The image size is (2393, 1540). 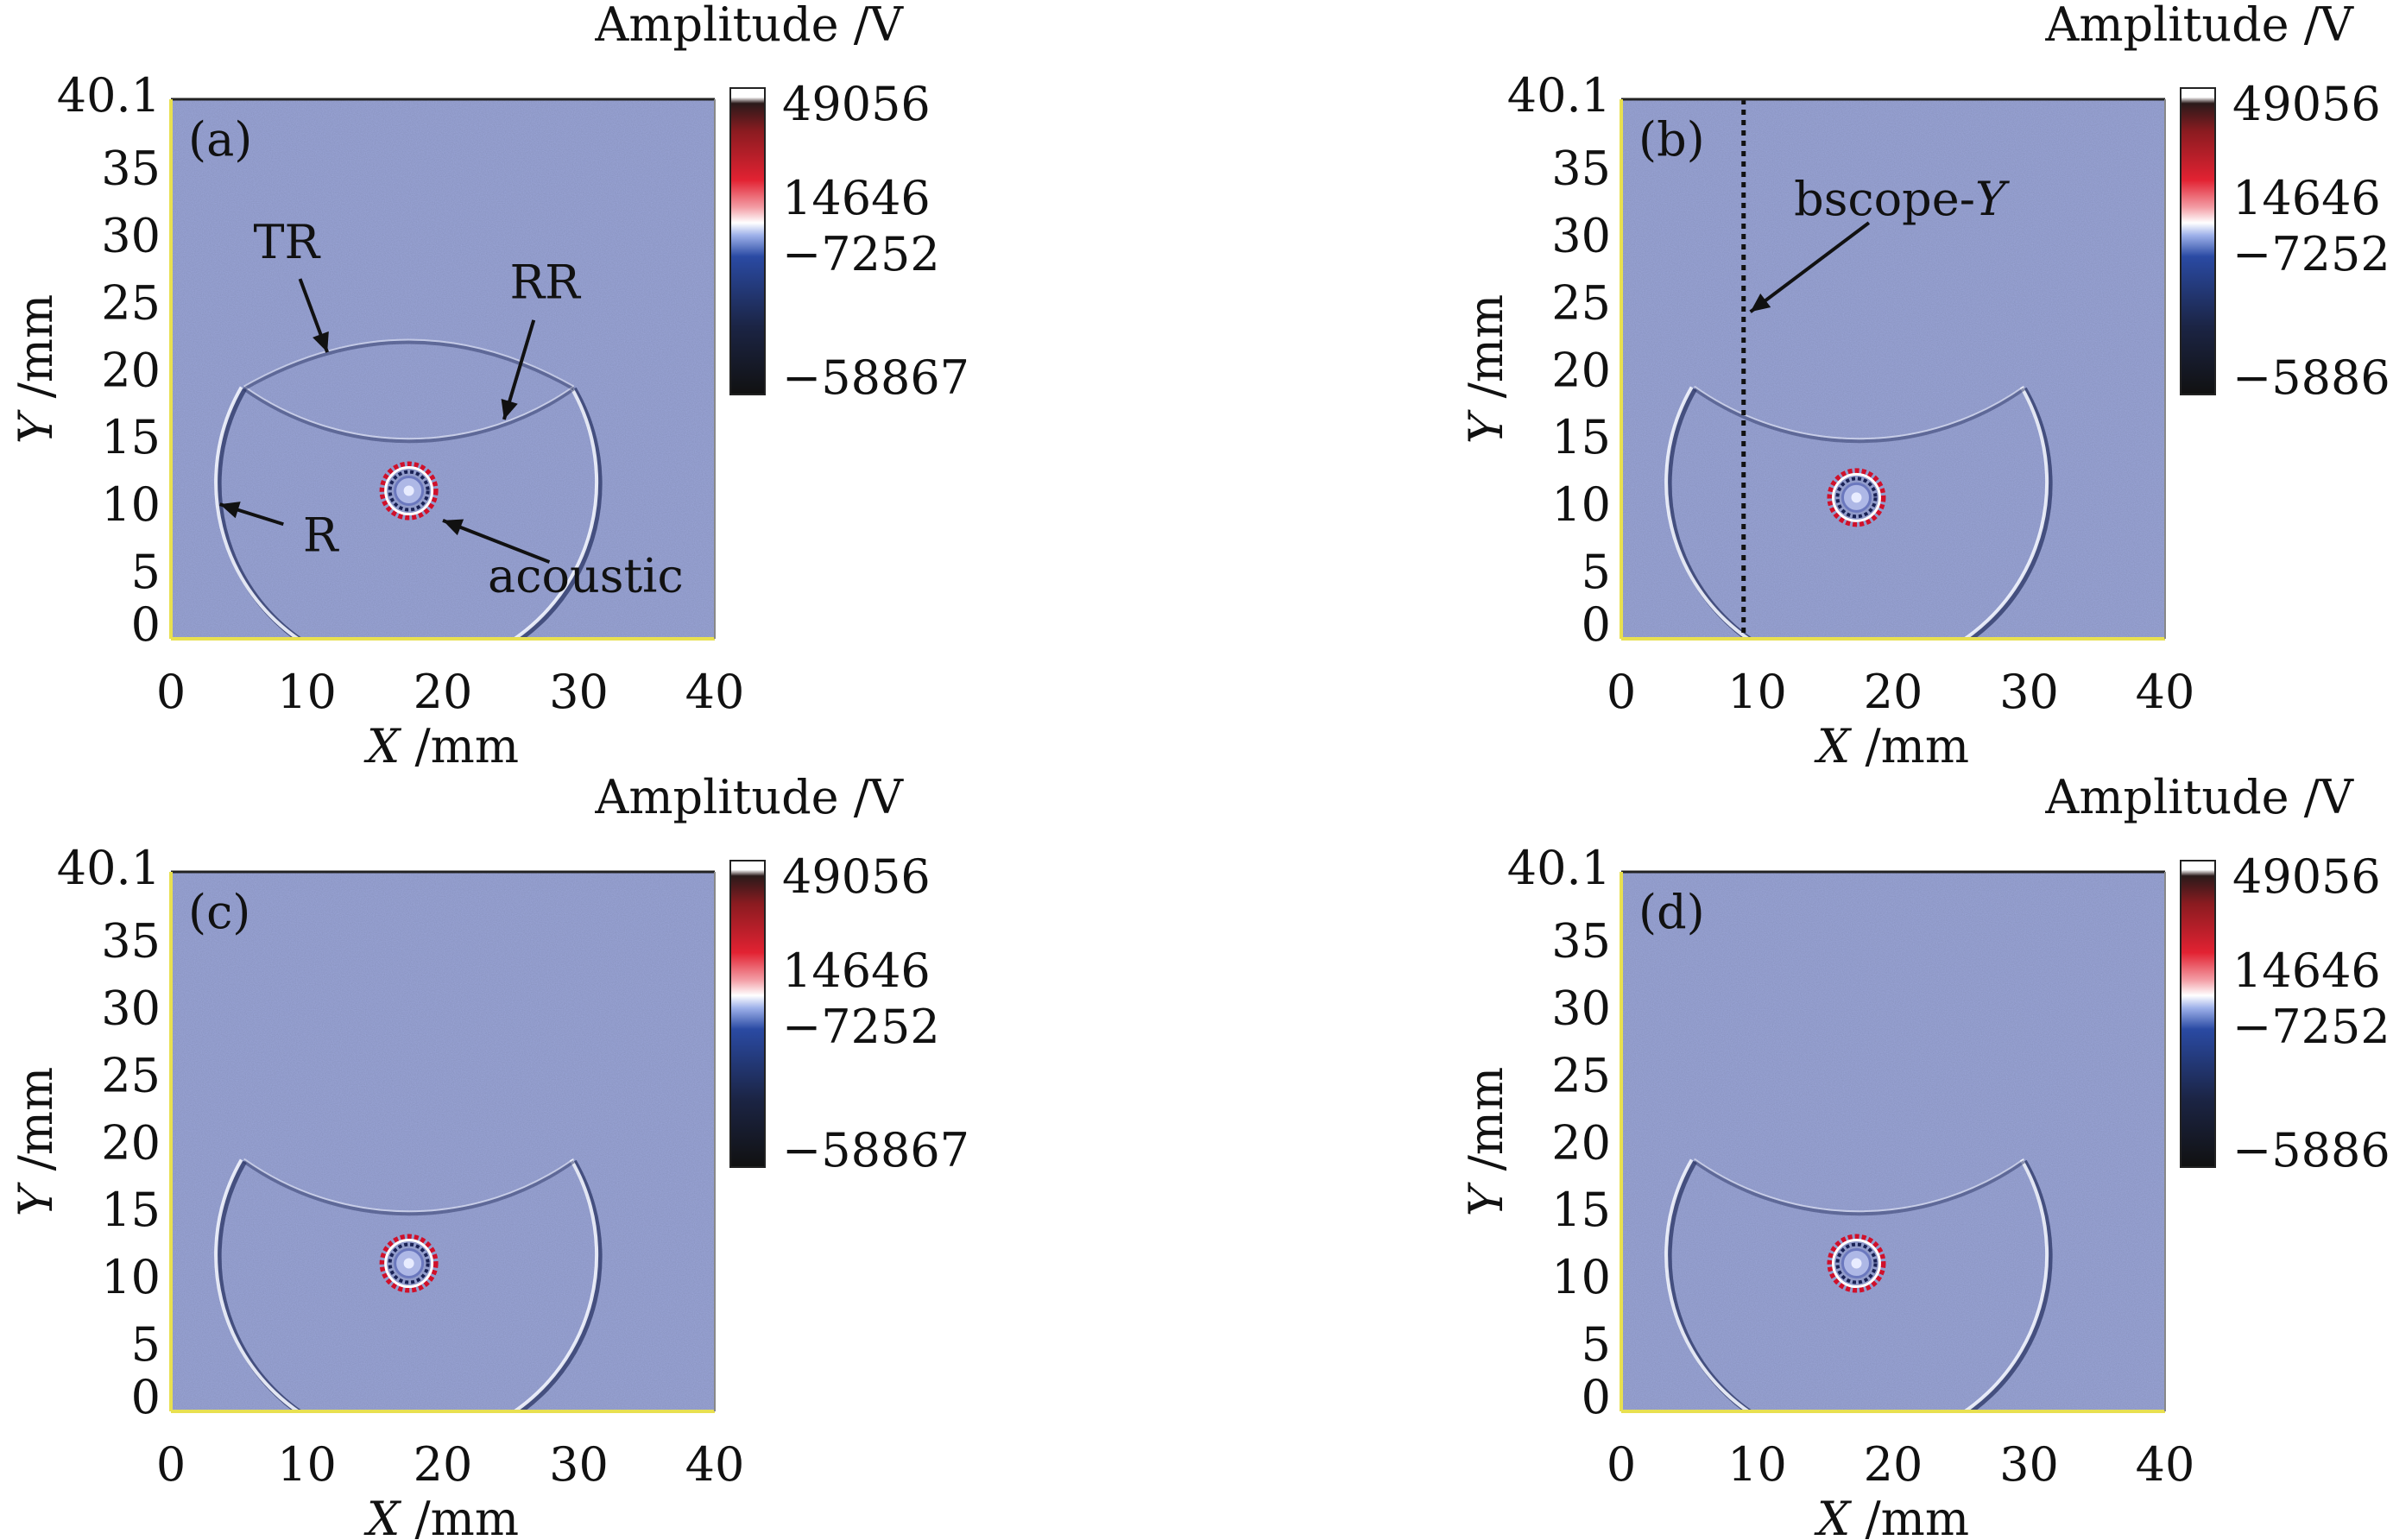 I want to click on spot-ring-white, so click(x=1856, y=1264).